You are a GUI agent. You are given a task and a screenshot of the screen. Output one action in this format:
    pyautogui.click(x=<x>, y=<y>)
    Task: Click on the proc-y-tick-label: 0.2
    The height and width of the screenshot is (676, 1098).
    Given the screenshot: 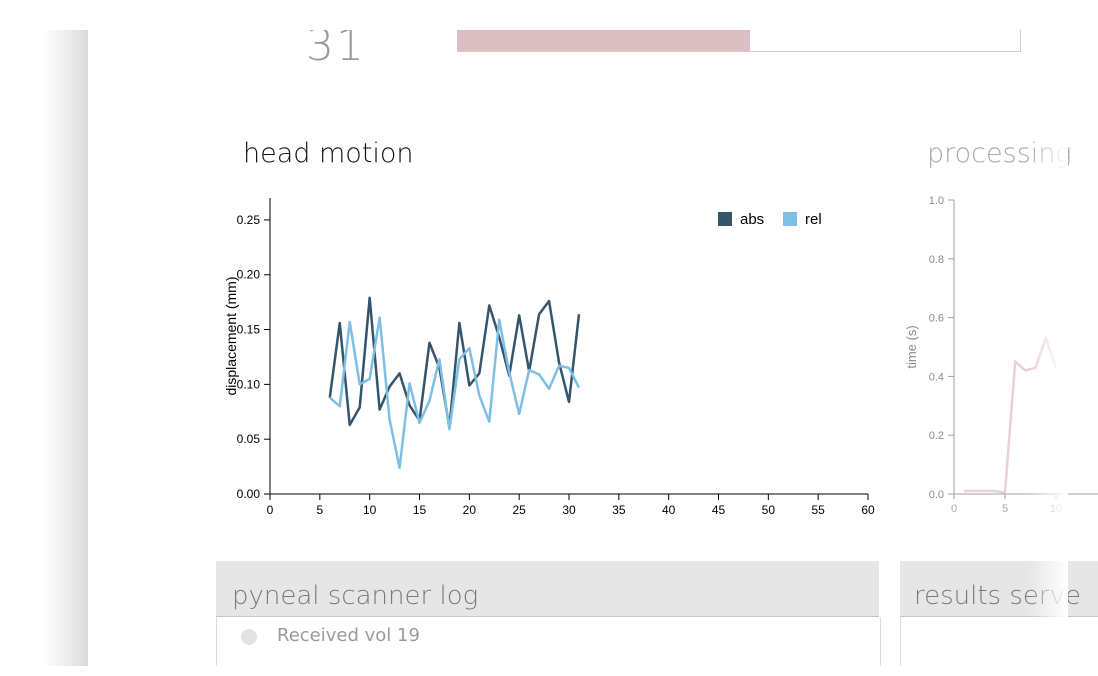 What is the action you would take?
    pyautogui.click(x=936, y=436)
    